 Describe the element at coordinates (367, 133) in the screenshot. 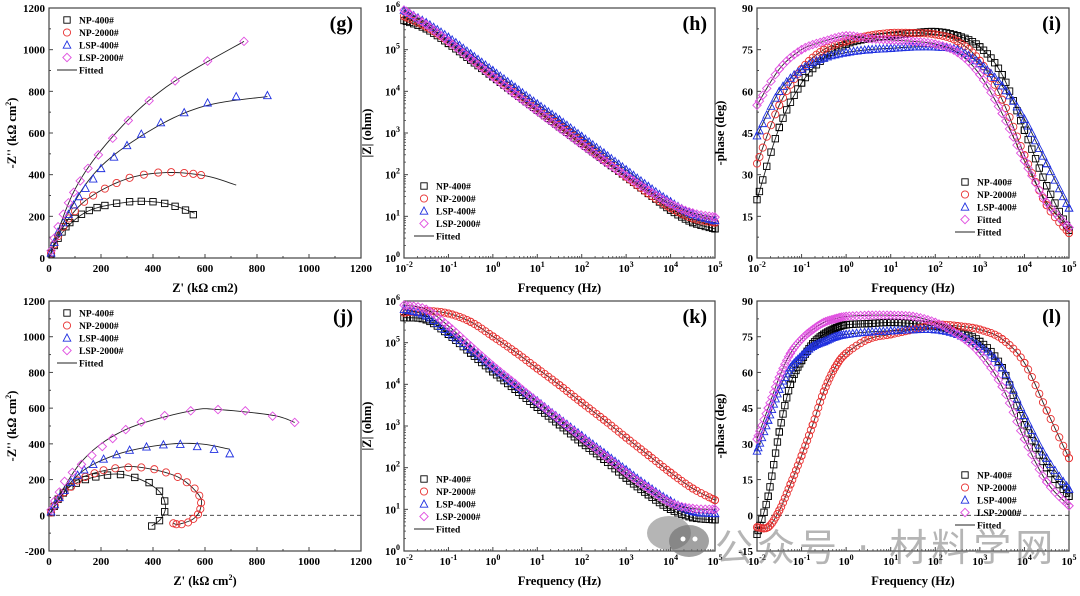

I see `y-axis-title: |Z| (ohm)` at that location.